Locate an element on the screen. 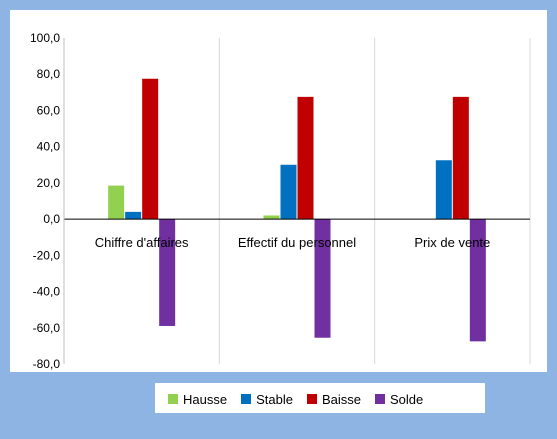 Image resolution: width=557 pixels, height=439 pixels. y-tick-label: 80,0 is located at coordinates (49, 74).